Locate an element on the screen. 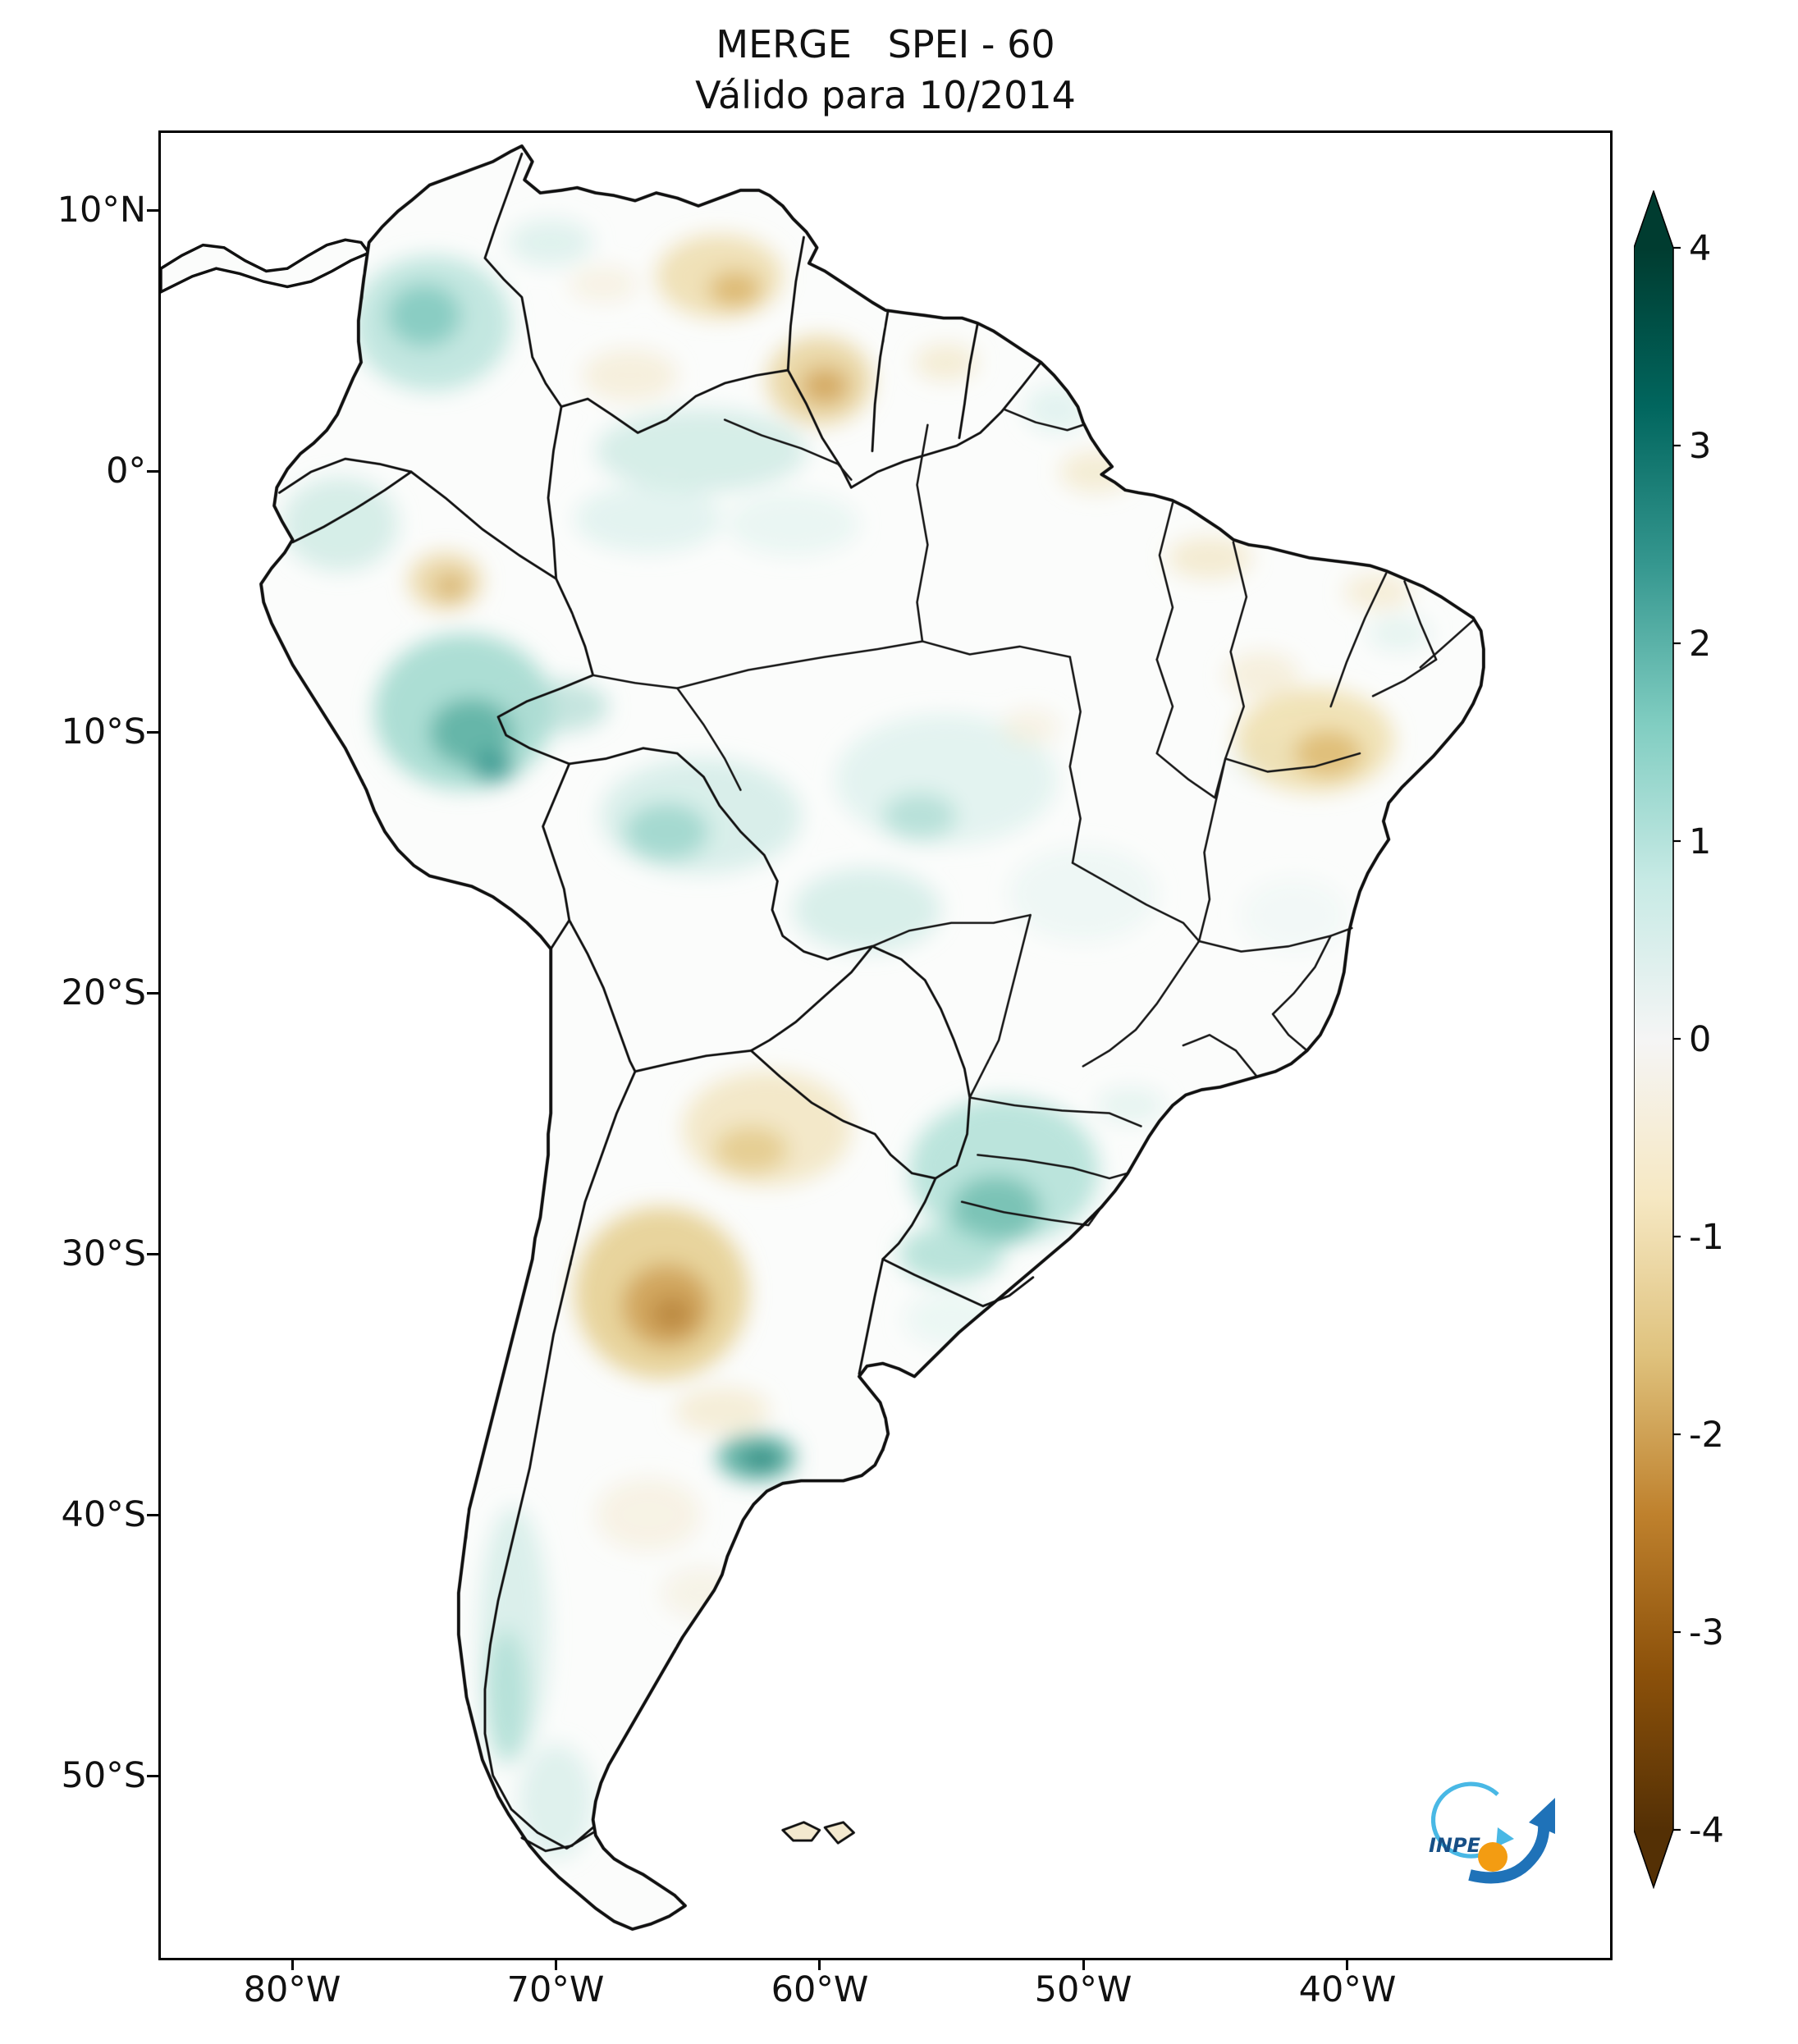 This screenshot has width=1798, height=2044. x-tick-label-40w: 40°W is located at coordinates (1347, 1990).